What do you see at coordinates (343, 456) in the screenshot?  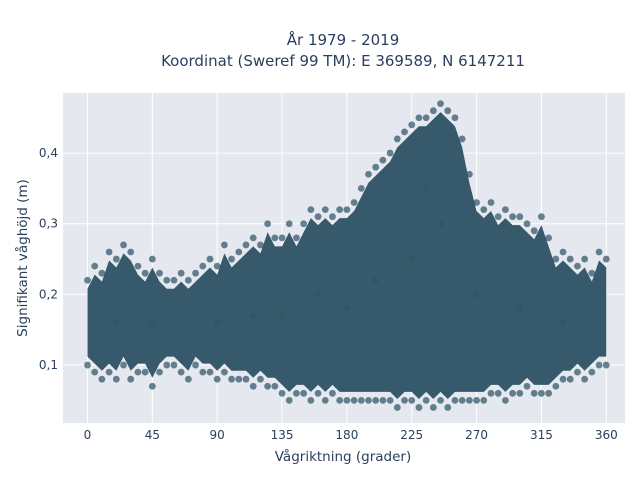 I see `x-axis-label: Vågriktning (grader)` at bounding box center [343, 456].